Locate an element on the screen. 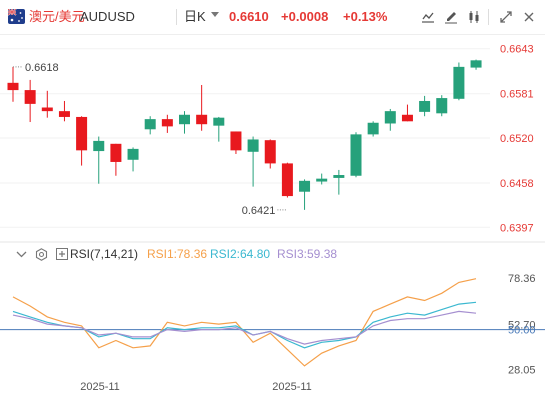 Image resolution: width=545 pixels, height=400 pixels. expand-button is located at coordinates (506, 17).